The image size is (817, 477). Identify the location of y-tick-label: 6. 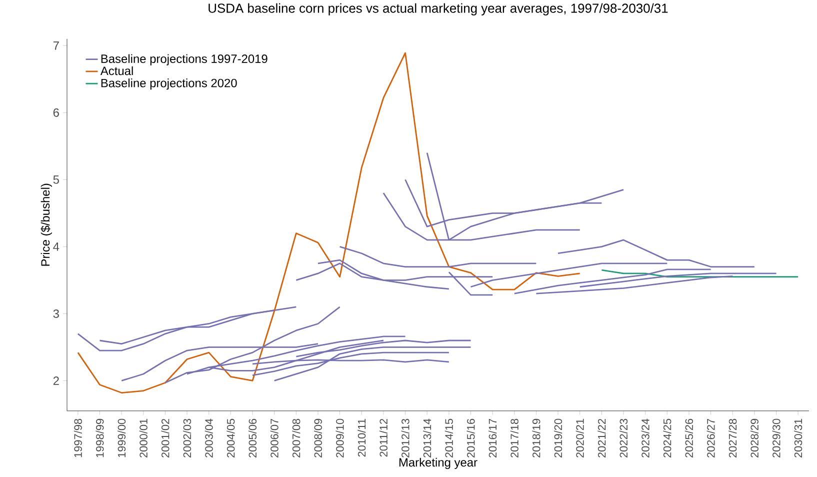
(56, 112).